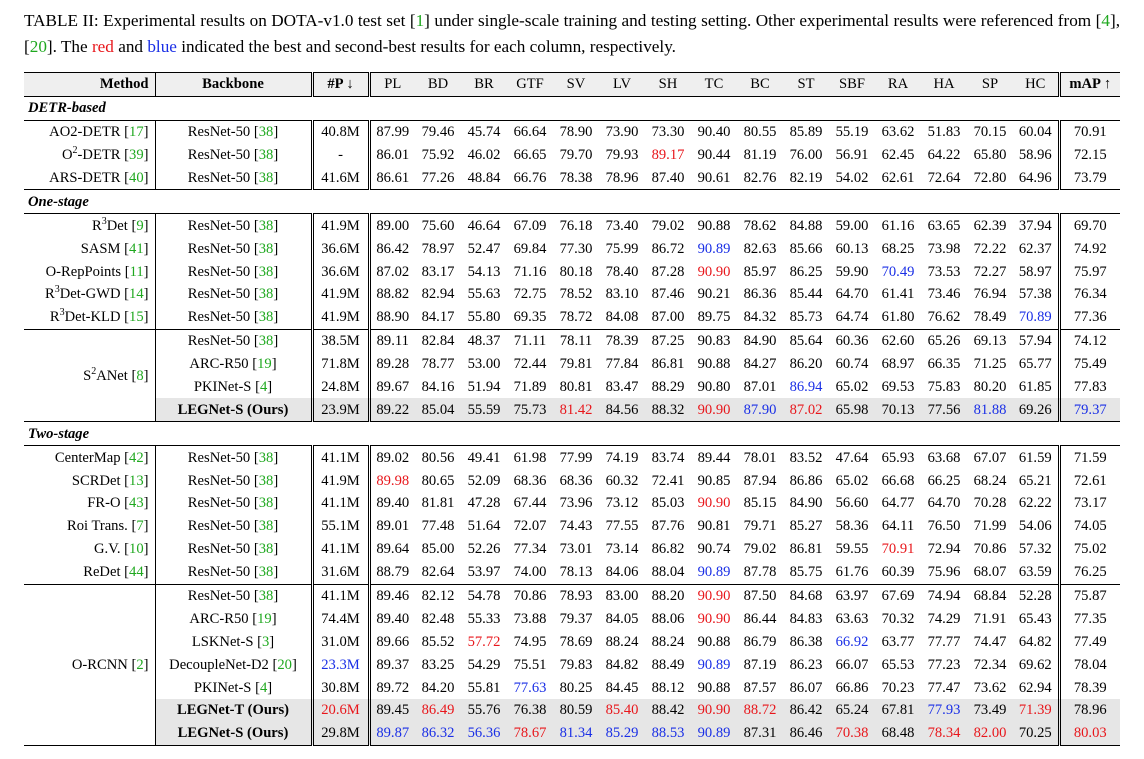  Describe the element at coordinates (760, 132) in the screenshot. I see `value-cell: 80.55` at that location.